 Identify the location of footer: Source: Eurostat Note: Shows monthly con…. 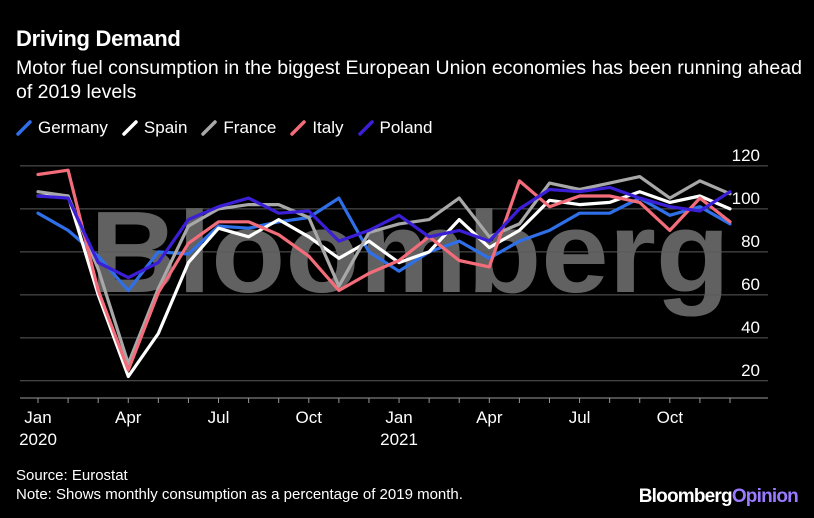
(239, 485).